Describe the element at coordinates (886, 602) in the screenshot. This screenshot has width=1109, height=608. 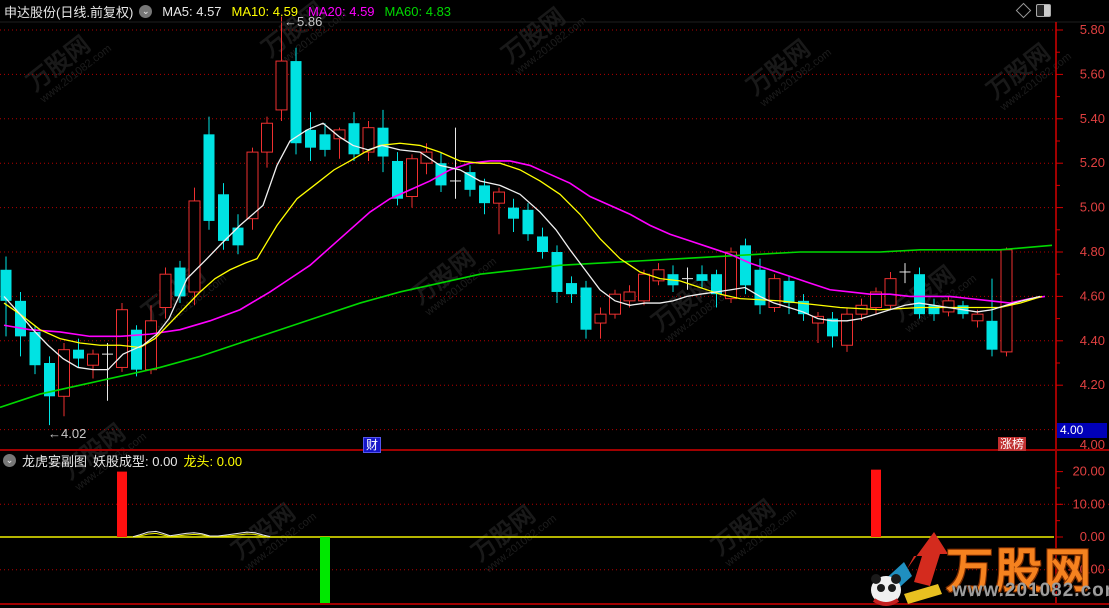
I see `panda-scarf` at that location.